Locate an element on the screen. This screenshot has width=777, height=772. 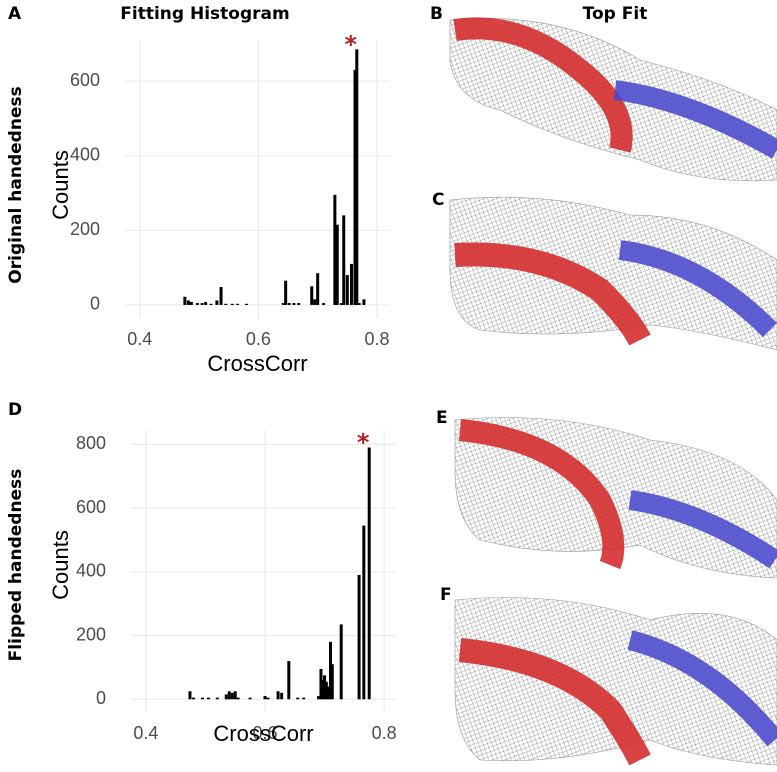
panel-label: C is located at coordinates (438, 200).